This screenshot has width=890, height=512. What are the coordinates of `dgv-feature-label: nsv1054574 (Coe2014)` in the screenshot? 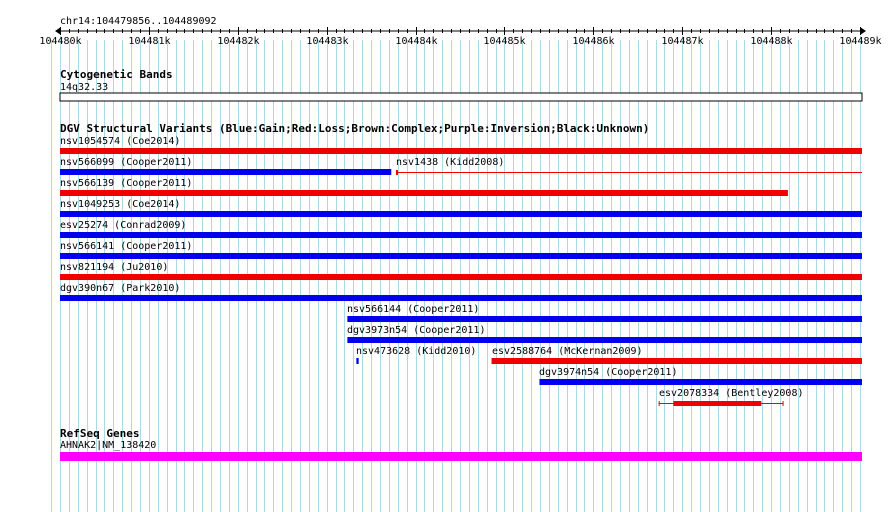 It's located at (120, 141).